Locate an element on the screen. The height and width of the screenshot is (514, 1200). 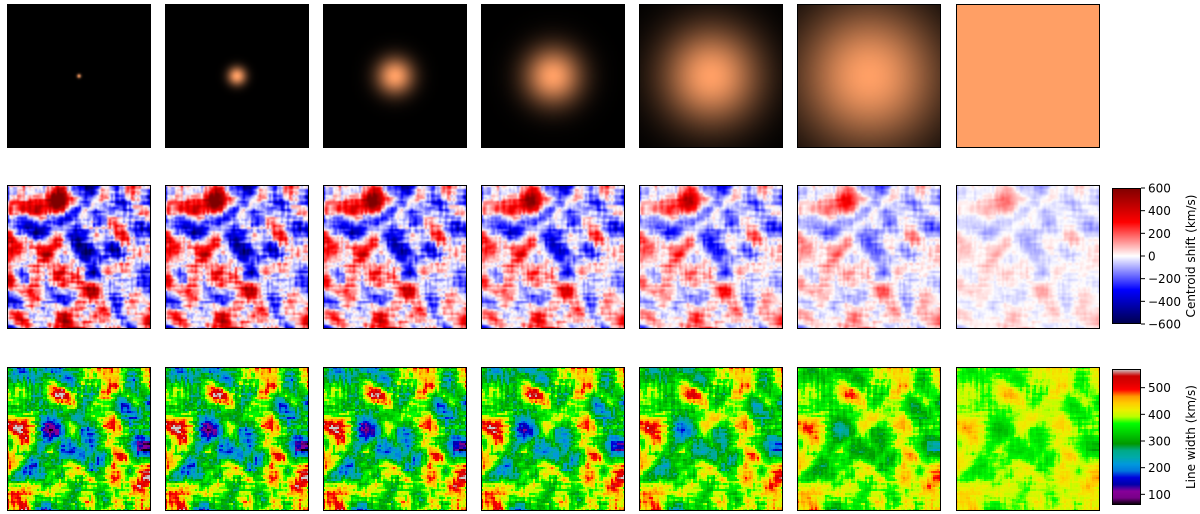
linewidth-colorbar-ticks: 500 400 300 200 100 is located at coordinates (1156, 441).